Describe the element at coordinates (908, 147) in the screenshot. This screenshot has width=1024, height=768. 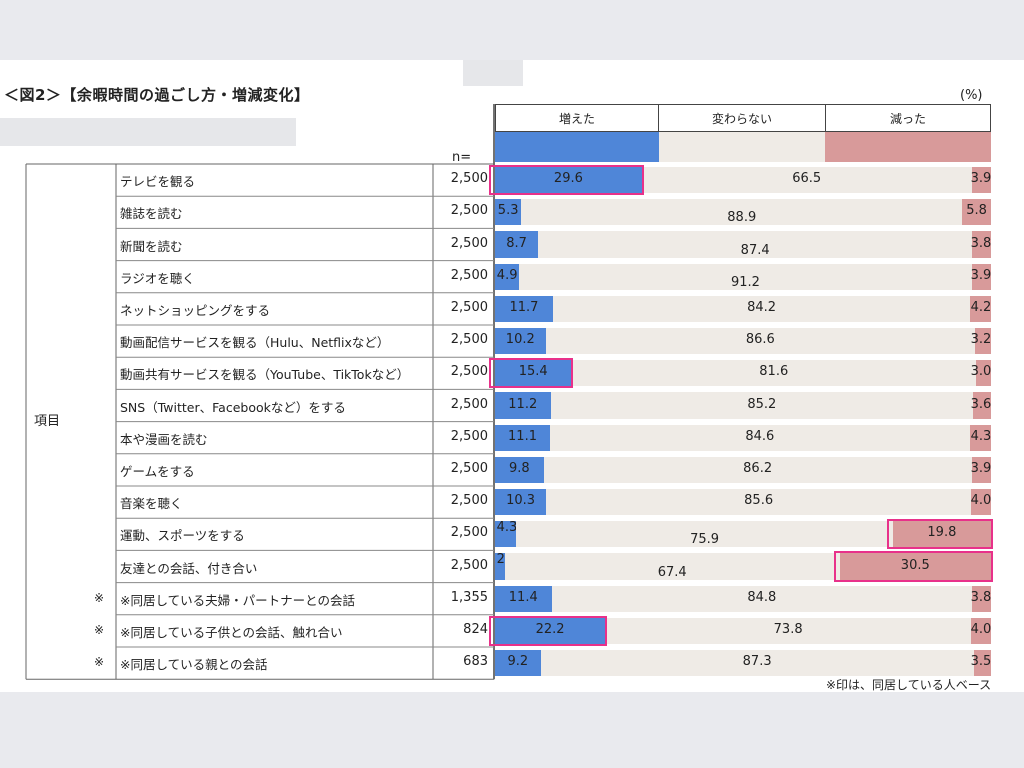
I see `legend-swatch-decreased` at that location.